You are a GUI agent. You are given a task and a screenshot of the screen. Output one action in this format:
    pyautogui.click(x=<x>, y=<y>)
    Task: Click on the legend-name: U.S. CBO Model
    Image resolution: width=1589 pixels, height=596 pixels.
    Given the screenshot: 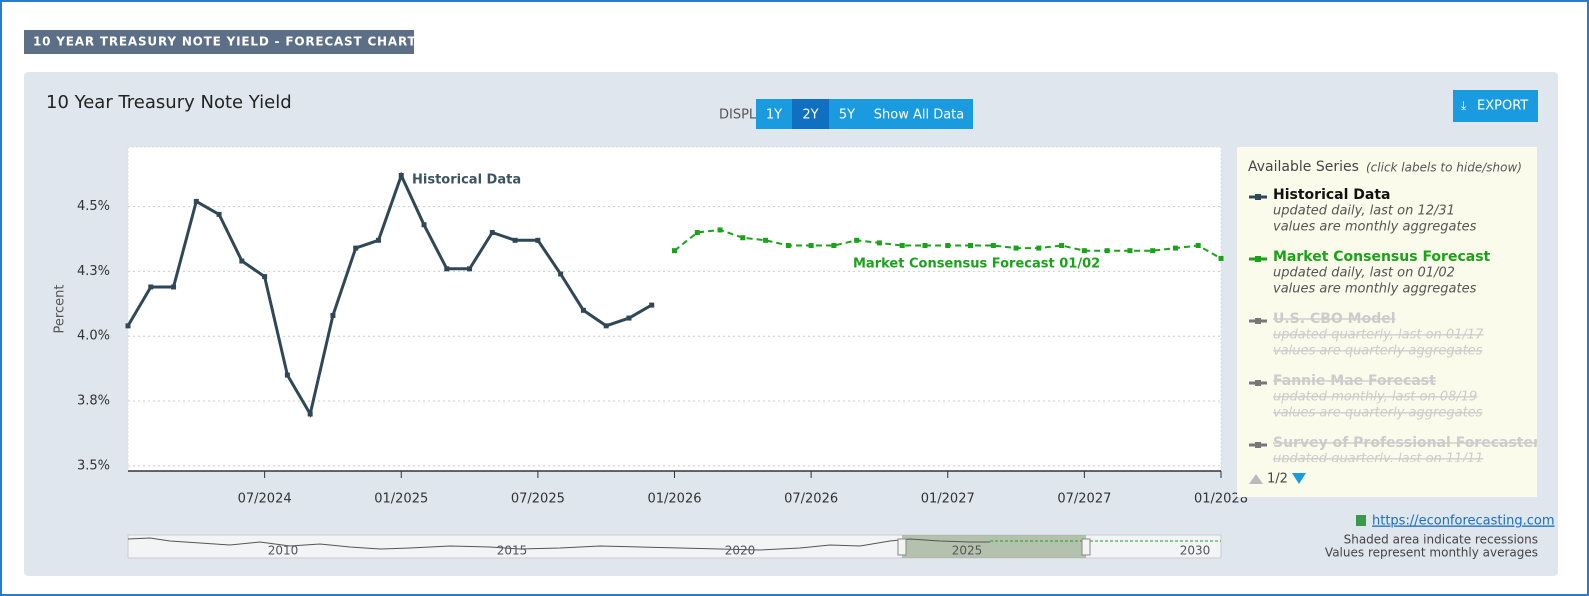 What is the action you would take?
    pyautogui.click(x=1334, y=319)
    